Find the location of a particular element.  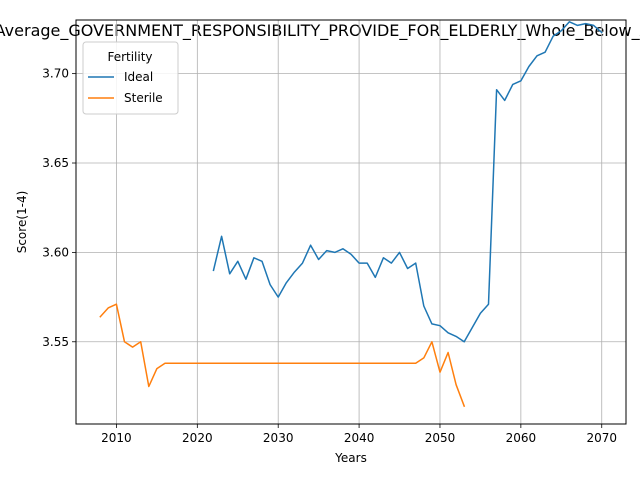

legend: Fertility Ideal Sterile is located at coordinates (130, 78).